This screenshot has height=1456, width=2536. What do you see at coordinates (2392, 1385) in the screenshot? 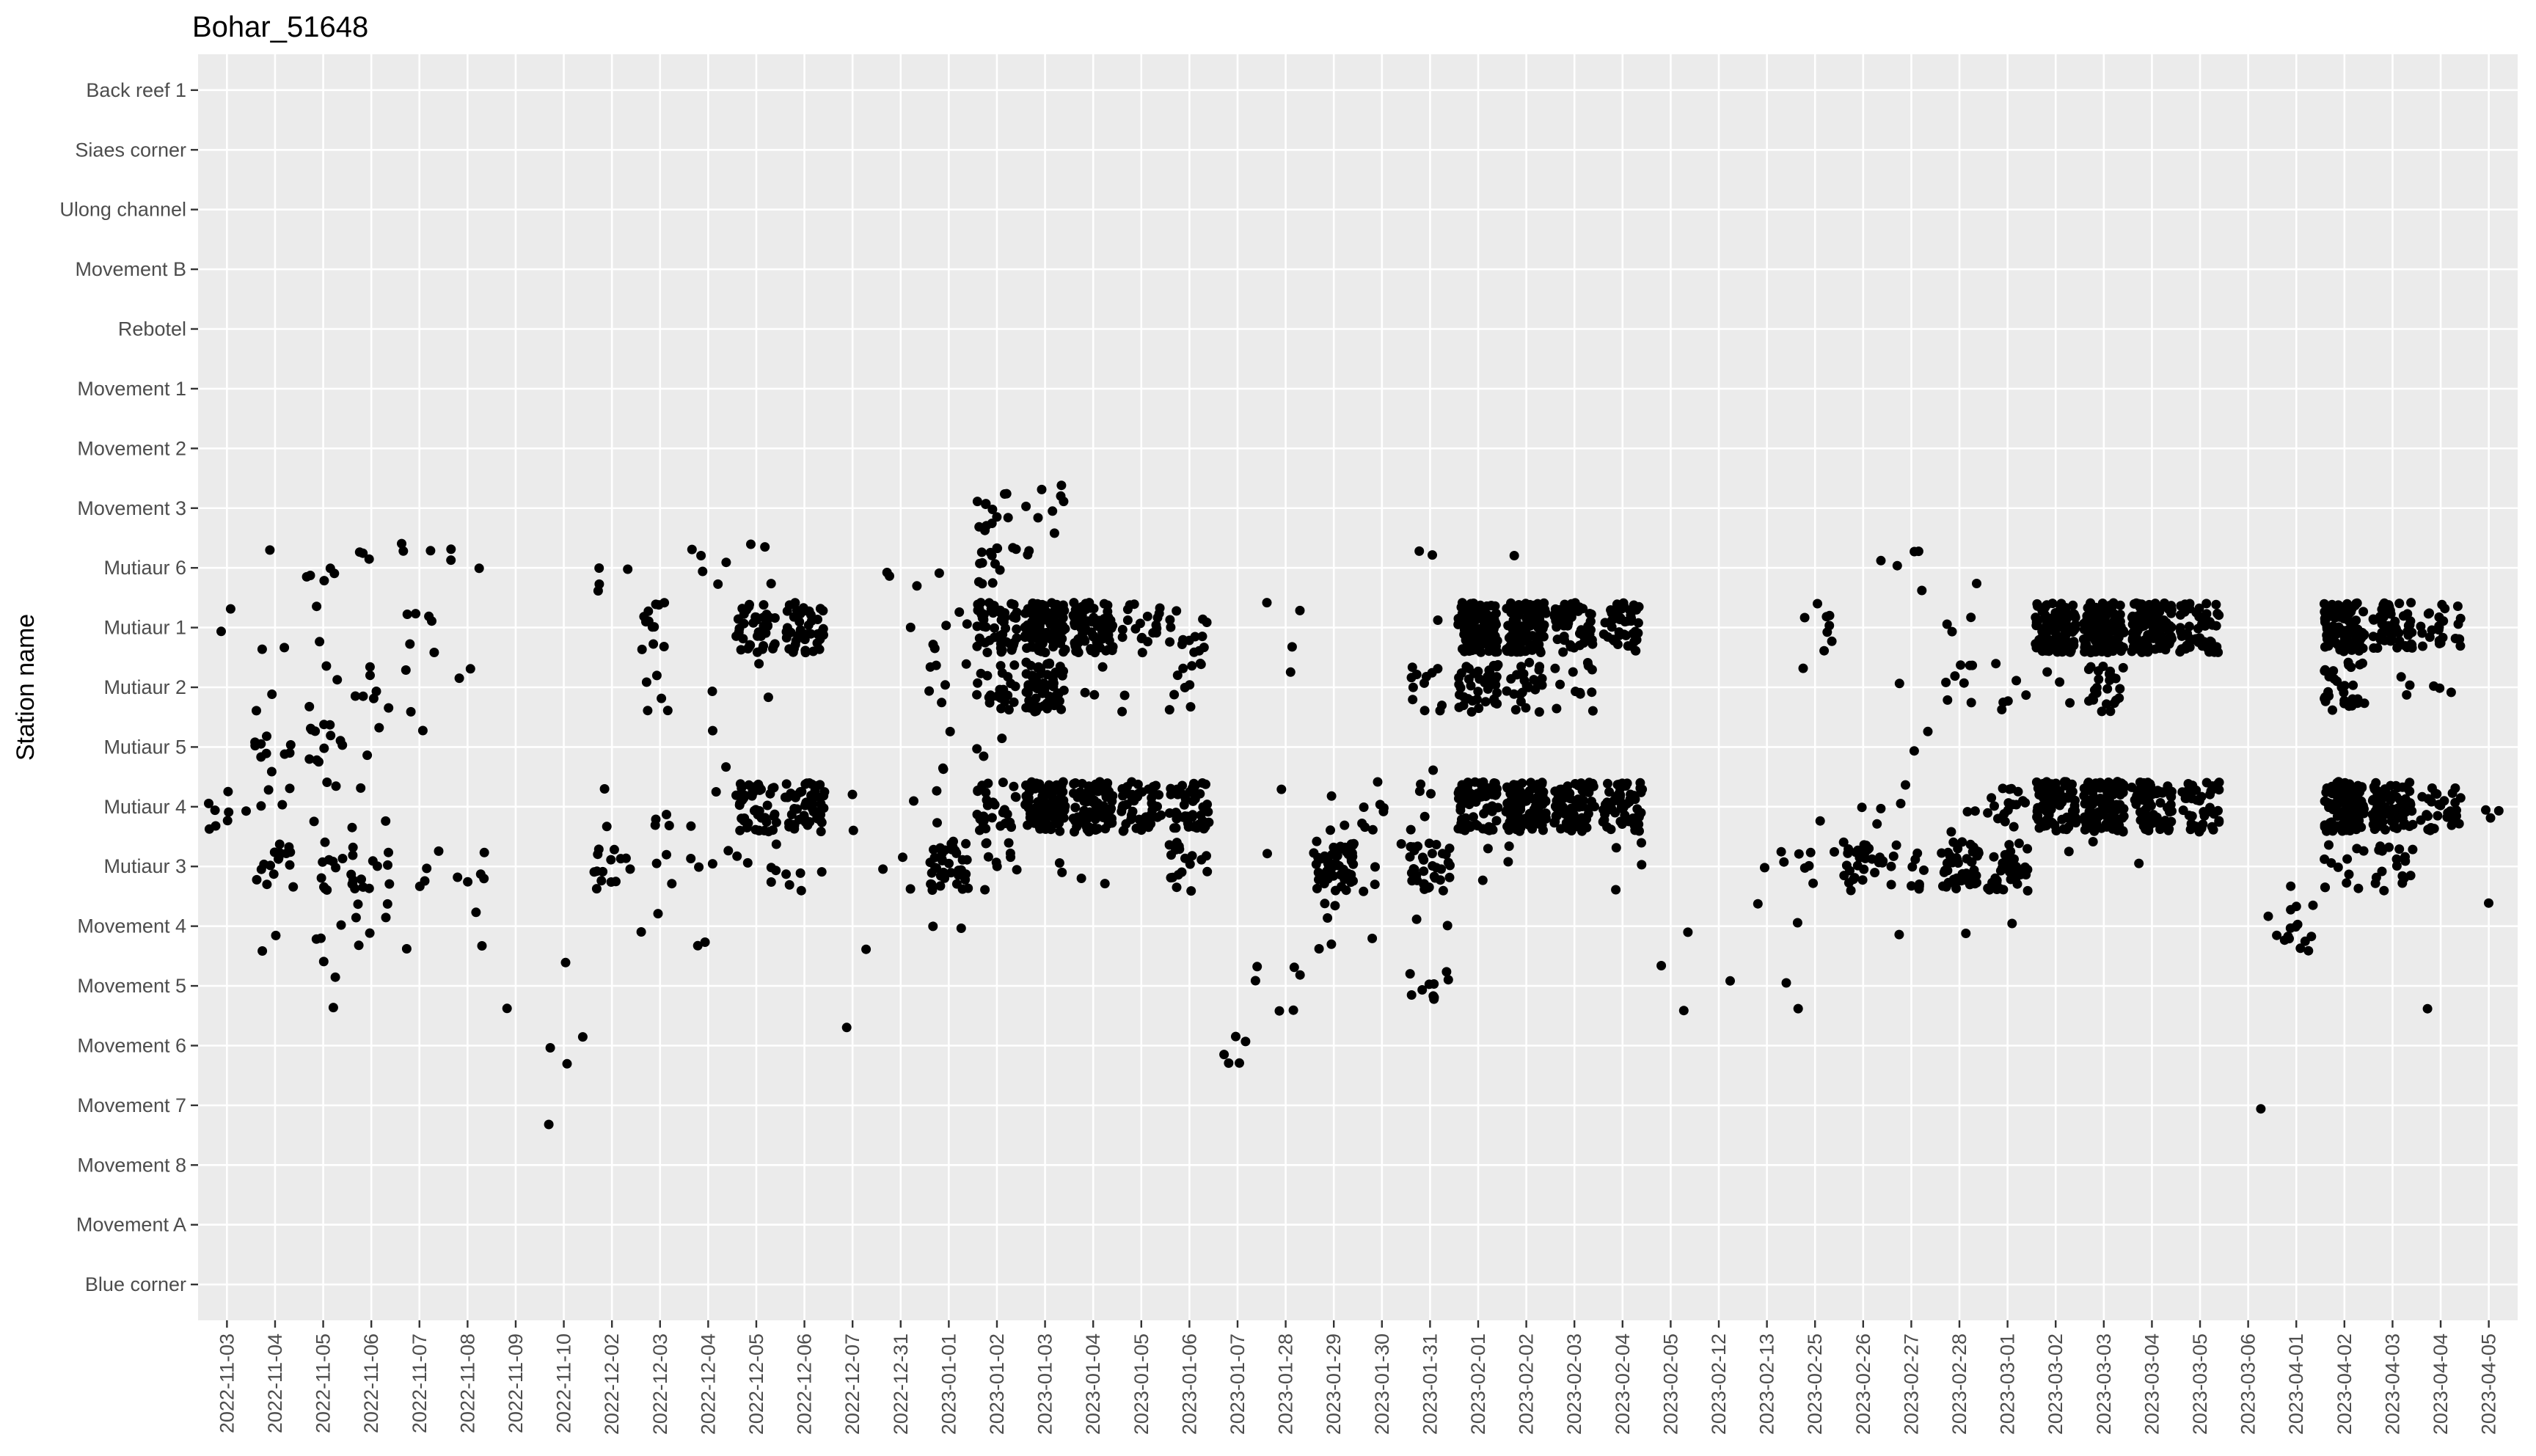
I see `x-tick-label: 2023-04-03` at bounding box center [2392, 1385].